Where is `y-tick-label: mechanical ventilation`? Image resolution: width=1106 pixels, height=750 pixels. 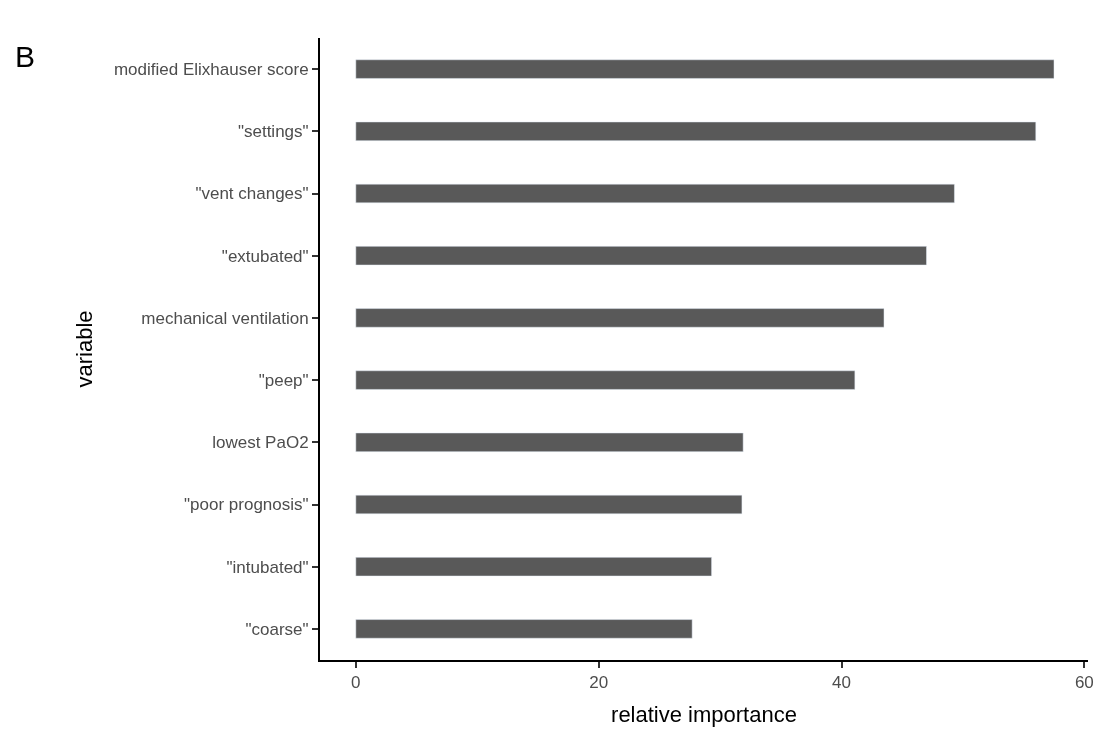
y-tick-label: mechanical ventilation is located at coordinates (225, 318).